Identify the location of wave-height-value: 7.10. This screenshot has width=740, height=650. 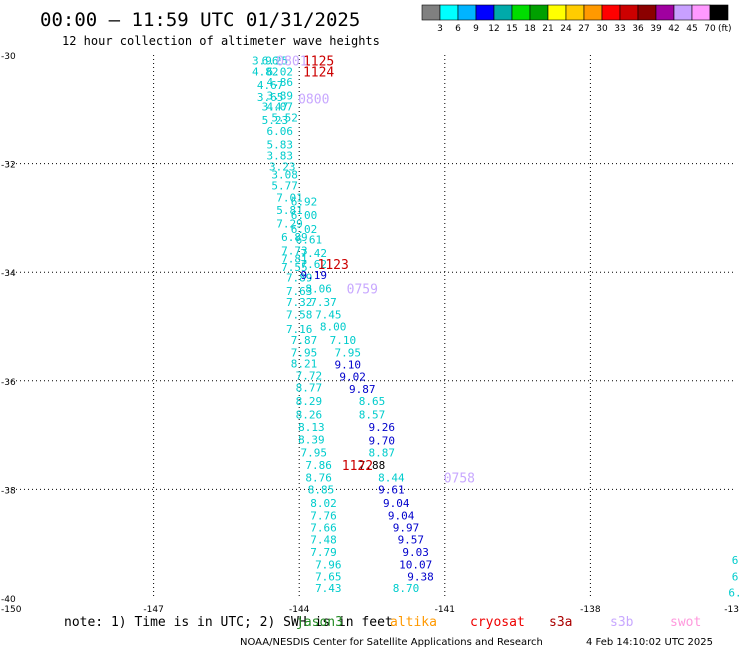
(343, 340).